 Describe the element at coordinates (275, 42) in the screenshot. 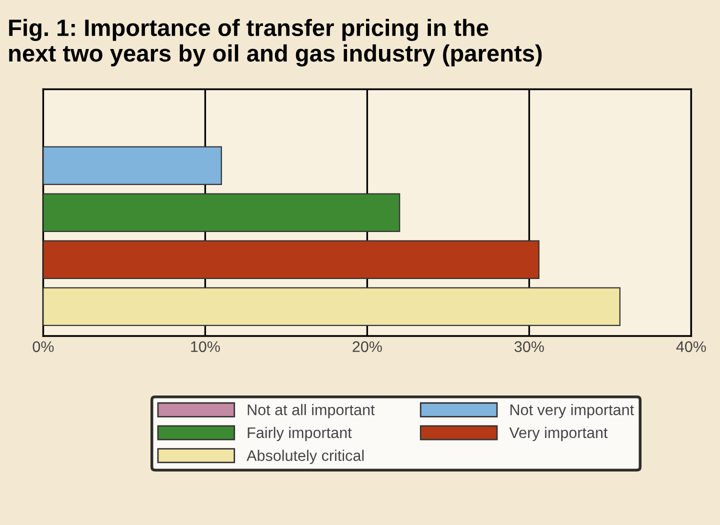

I see `chart-title: Fig. 1: Importance of transfer pricing in the next two years by oil and gas industry (parents)` at that location.